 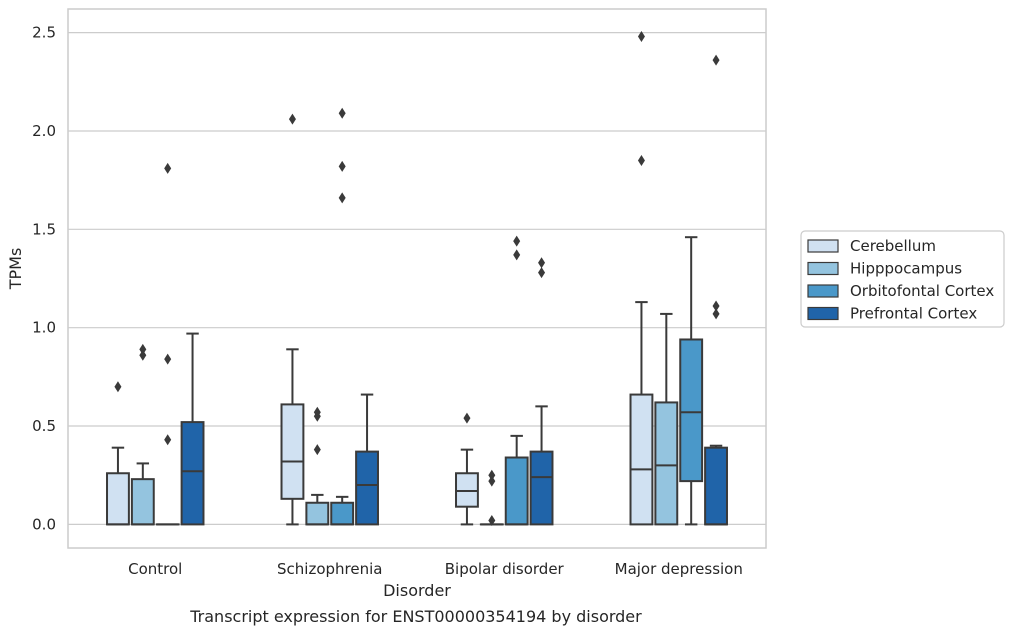 What do you see at coordinates (44, 33) in the screenshot?
I see `y-tick-label: 2.5` at bounding box center [44, 33].